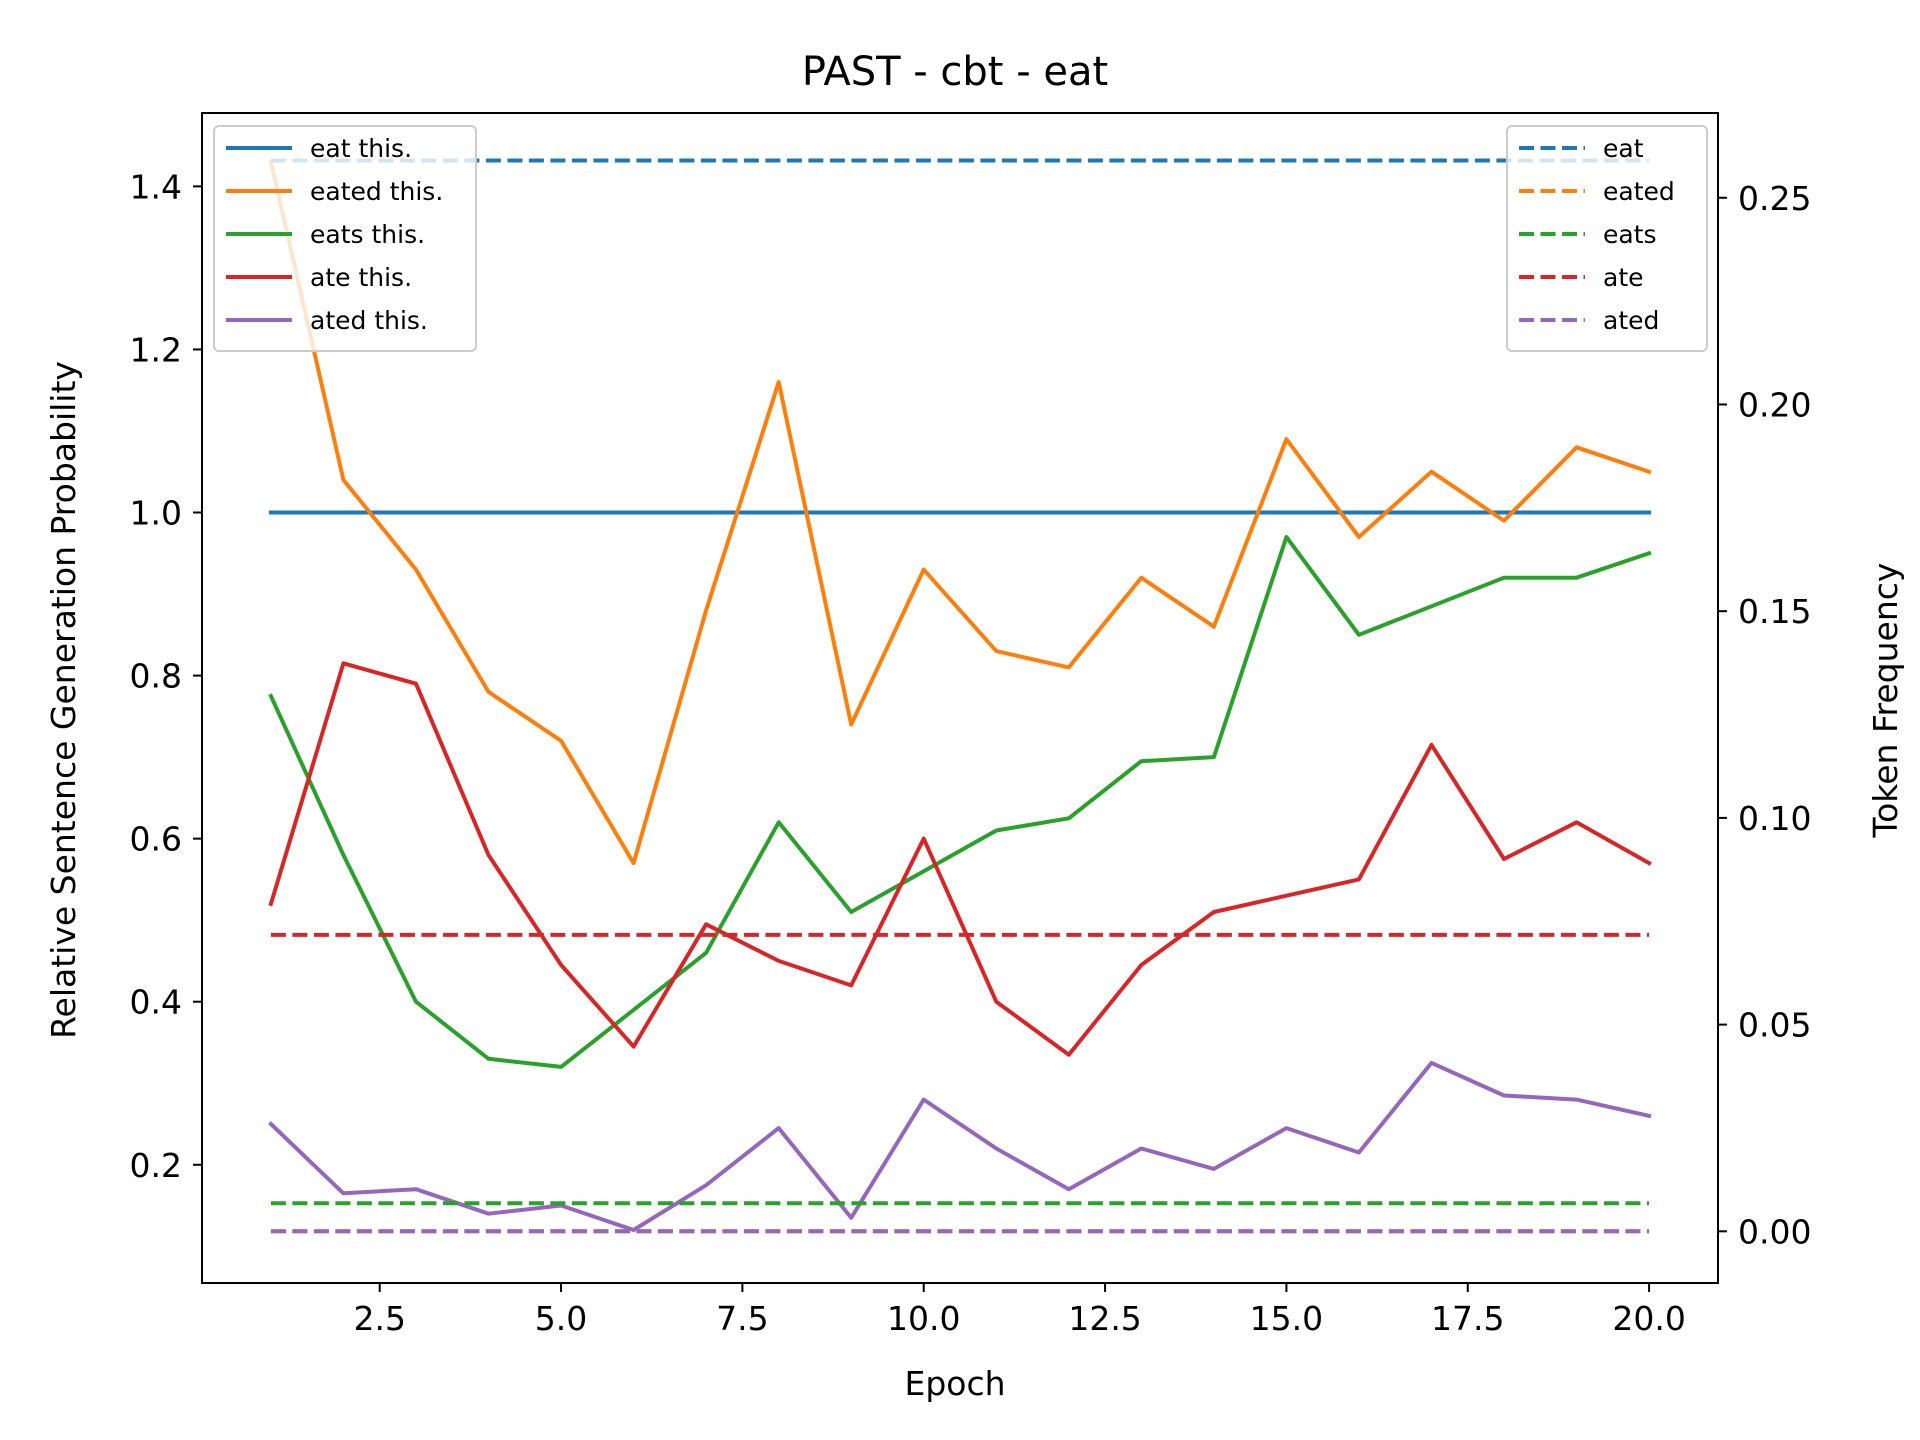 Image resolution: width=1920 pixels, height=1440 pixels. I want to click on y2-tick-label: 0.25, so click(1774, 198).